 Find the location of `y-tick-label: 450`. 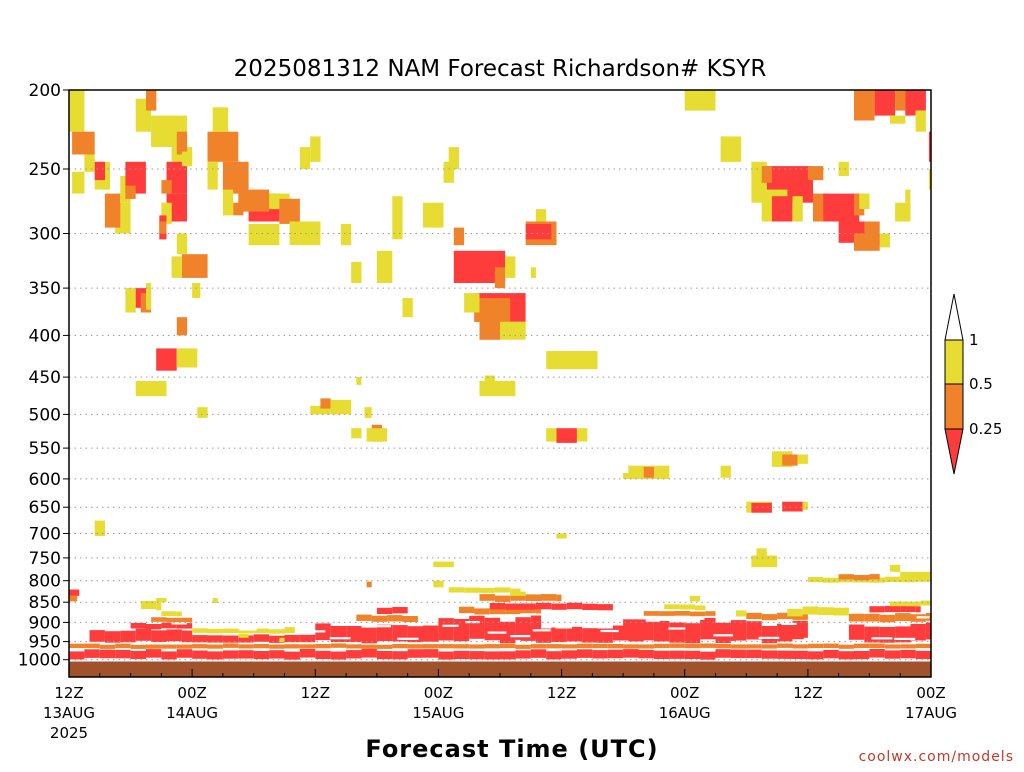

y-tick-label: 450 is located at coordinates (45, 378).